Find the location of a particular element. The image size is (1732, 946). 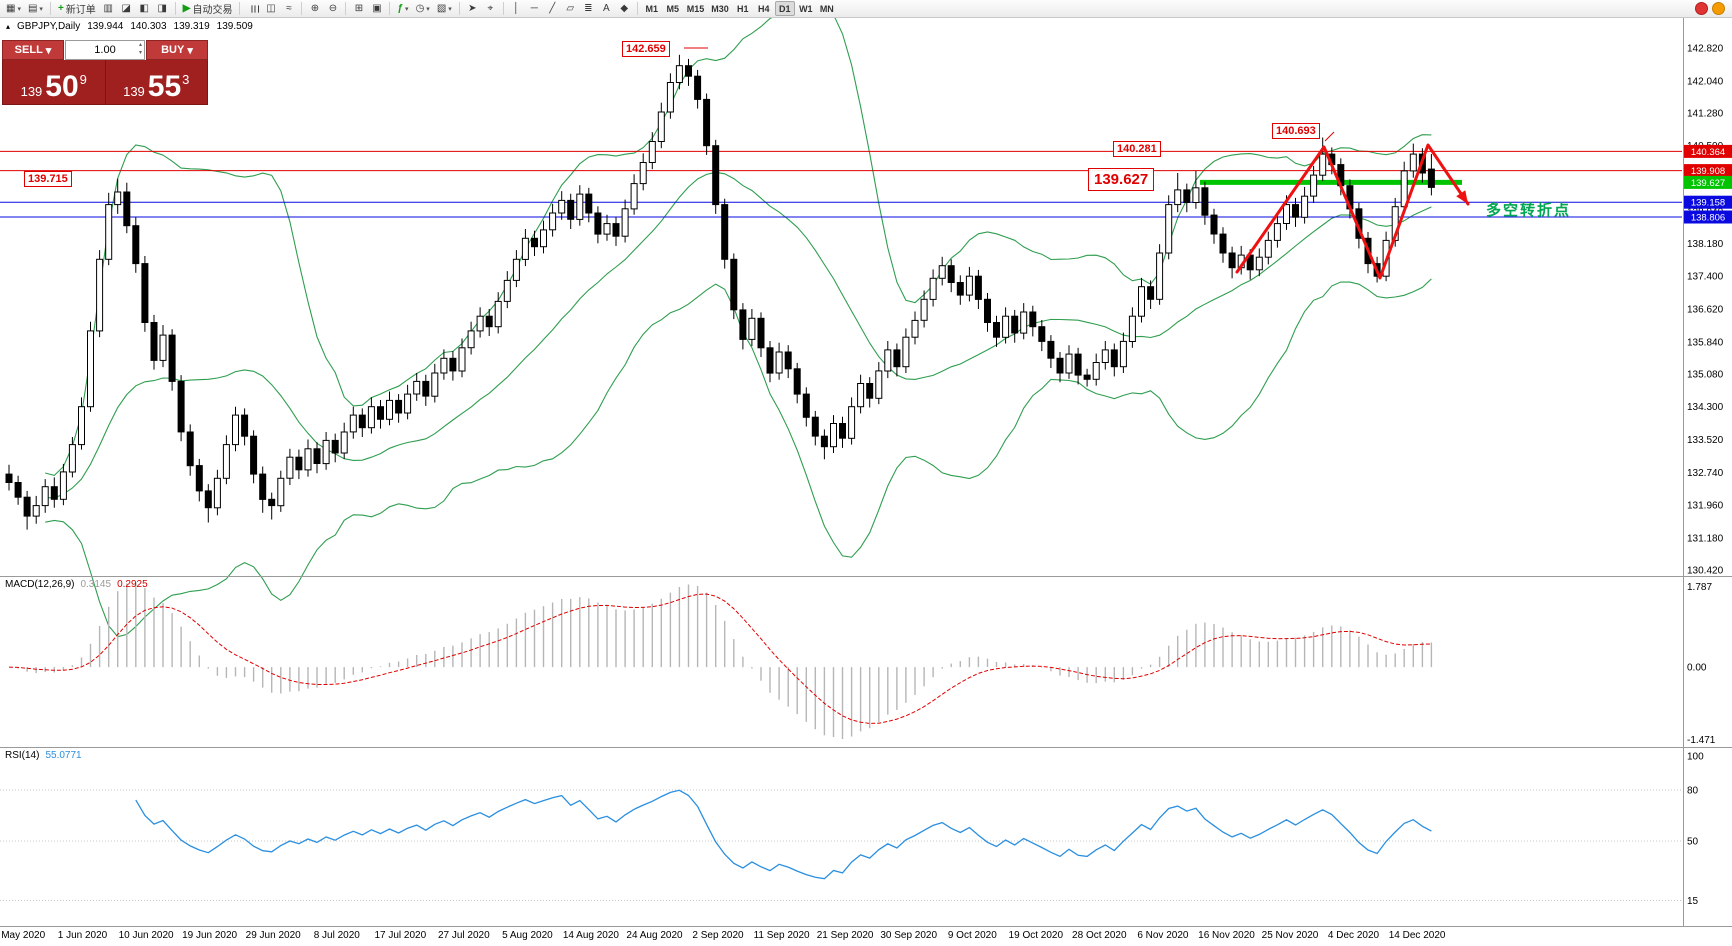

timeframe-m1: M1 is located at coordinates (652, 8).